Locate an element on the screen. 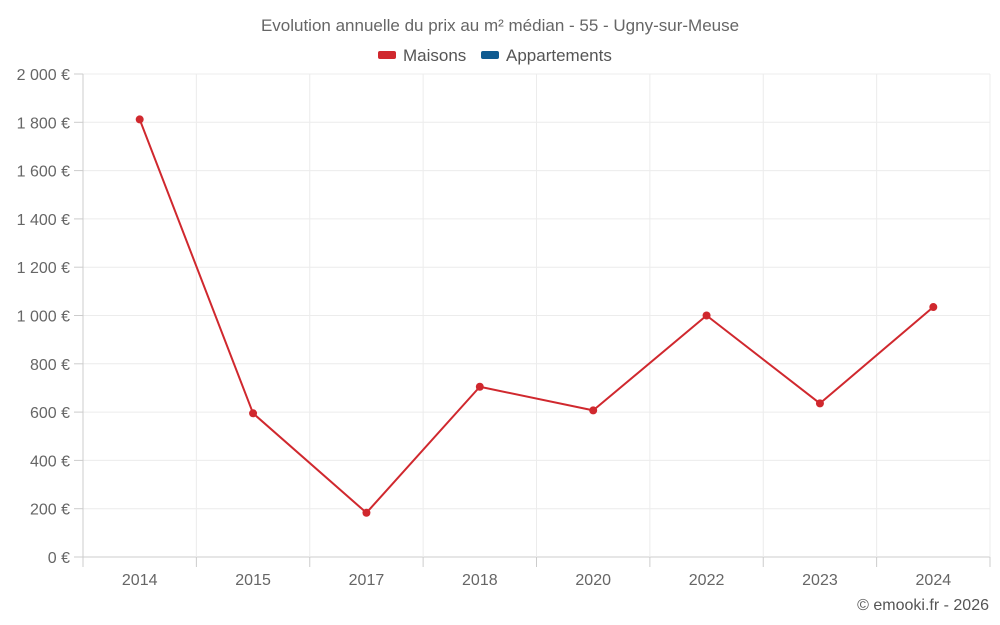 This screenshot has width=1000, height=625. legend-swatch-appartements is located at coordinates (490, 55).